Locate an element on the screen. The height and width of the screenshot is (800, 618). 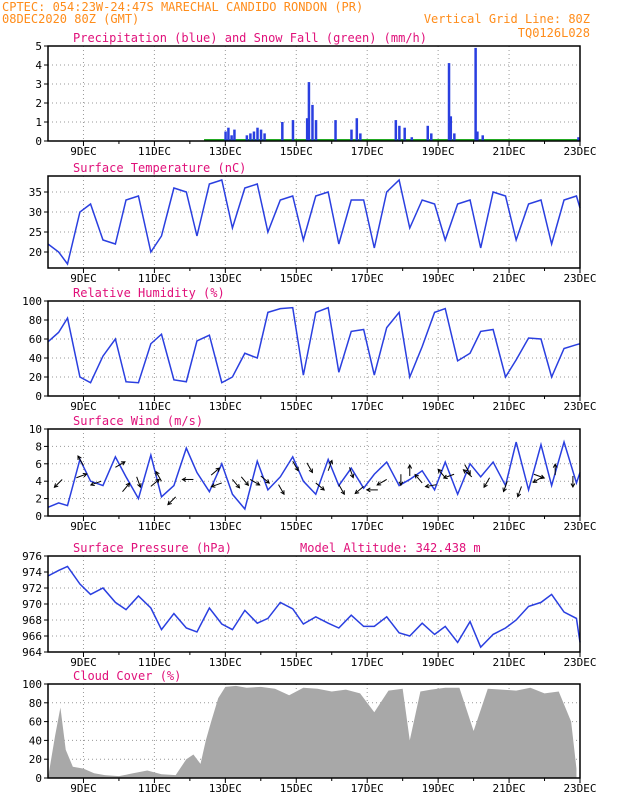
header-datetime: 08DEC2020 80Z (GMT) is located at coordinates (71, 19).